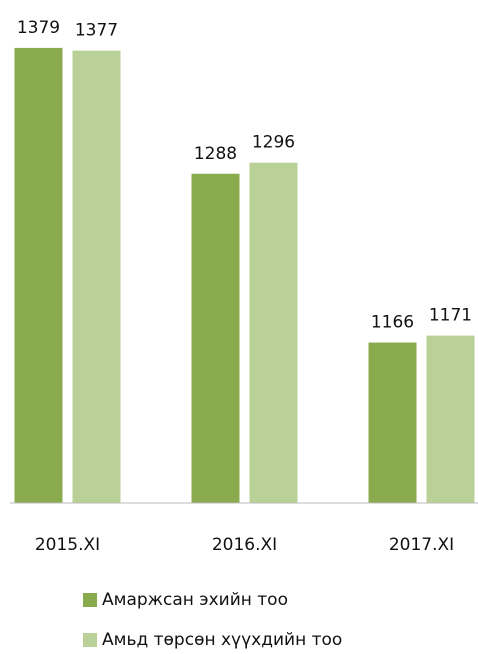 This screenshot has width=478, height=654. I want to click on value-label: 1377, so click(96, 31).